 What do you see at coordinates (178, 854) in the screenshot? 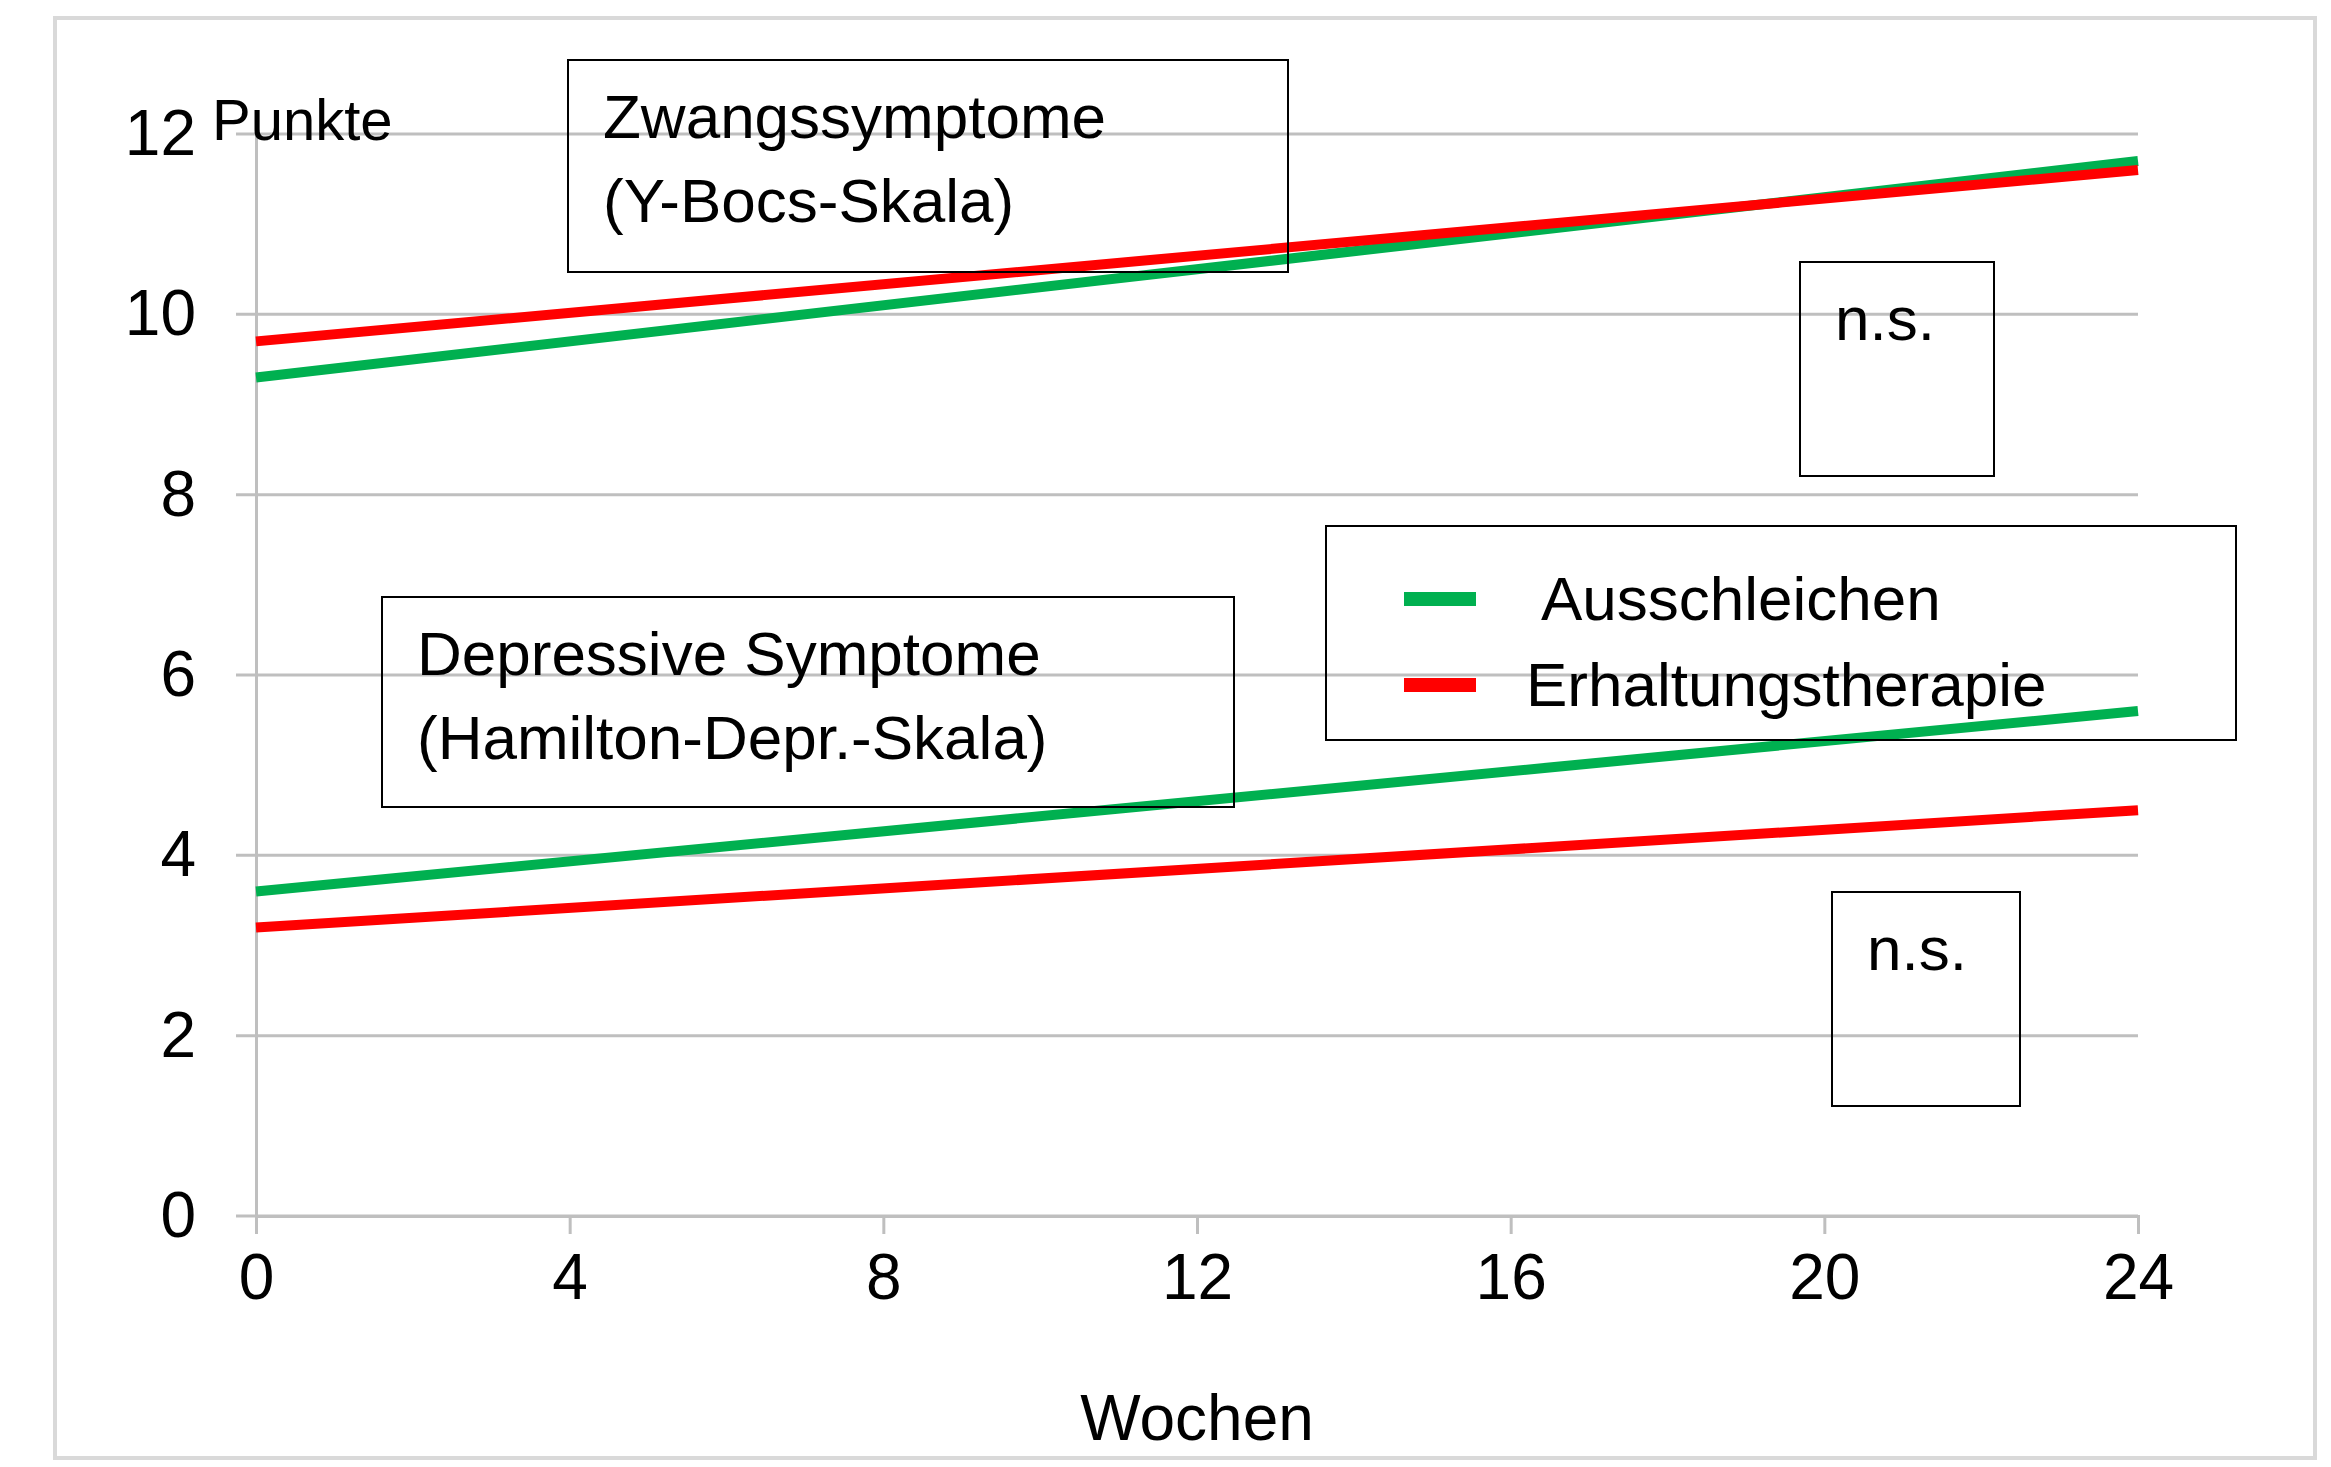
I see `y-tick-label: 4` at bounding box center [178, 854].